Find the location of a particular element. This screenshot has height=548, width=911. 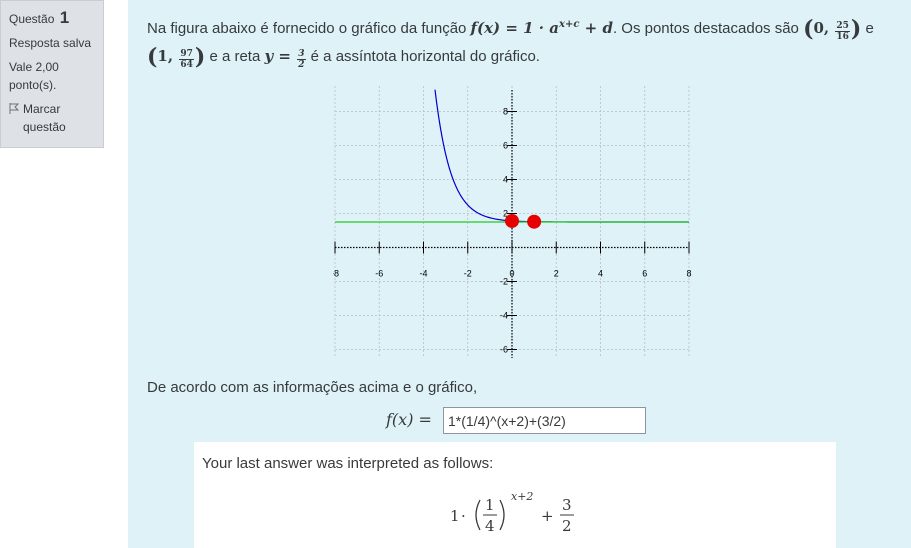

expr-base-den: 4 is located at coordinates (490, 526).